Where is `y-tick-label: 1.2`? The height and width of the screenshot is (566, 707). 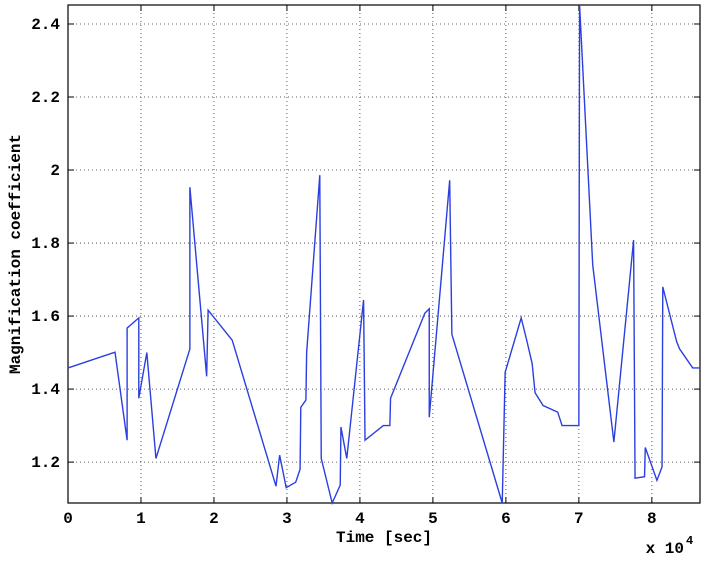
y-tick-label: 1.2 is located at coordinates (45, 463).